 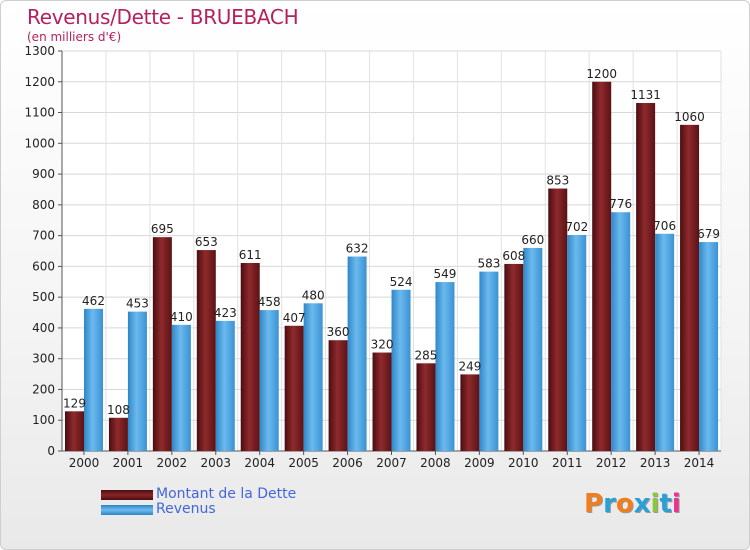 What do you see at coordinates (84, 463) in the screenshot?
I see `x-tick-label: 2000` at bounding box center [84, 463].